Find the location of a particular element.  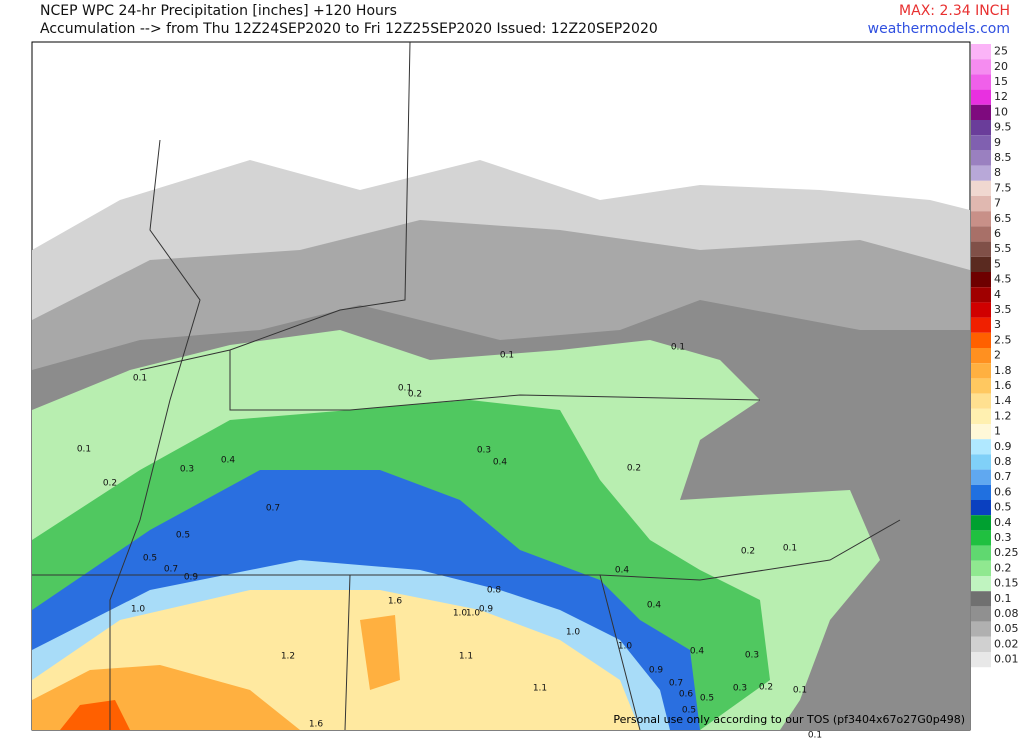

legend-label: 1 is located at coordinates (997, 431).